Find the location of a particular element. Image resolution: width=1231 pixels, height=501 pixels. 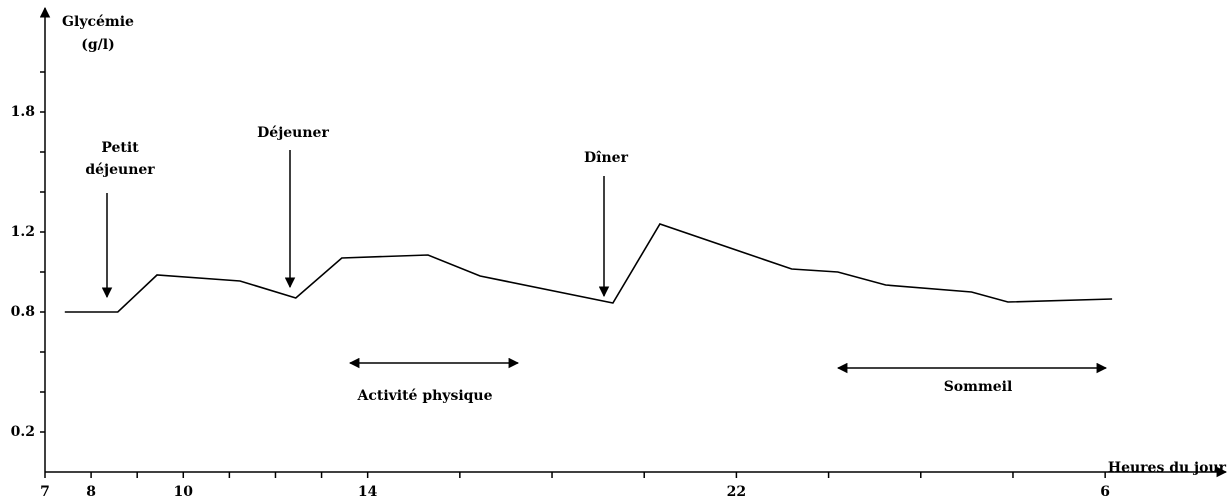

annotation: Petit is located at coordinates (120, 148).